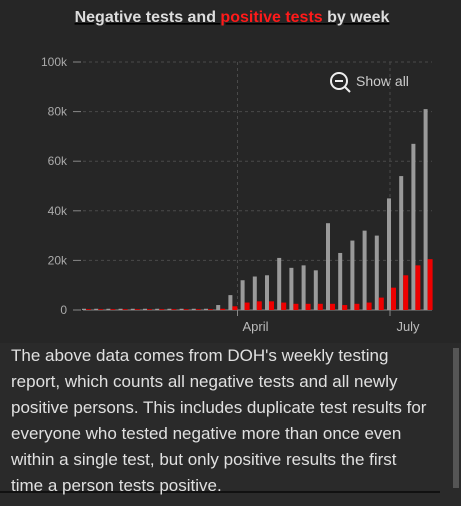  Describe the element at coordinates (255, 326) in the screenshot. I see `x-tick-label: April` at that location.